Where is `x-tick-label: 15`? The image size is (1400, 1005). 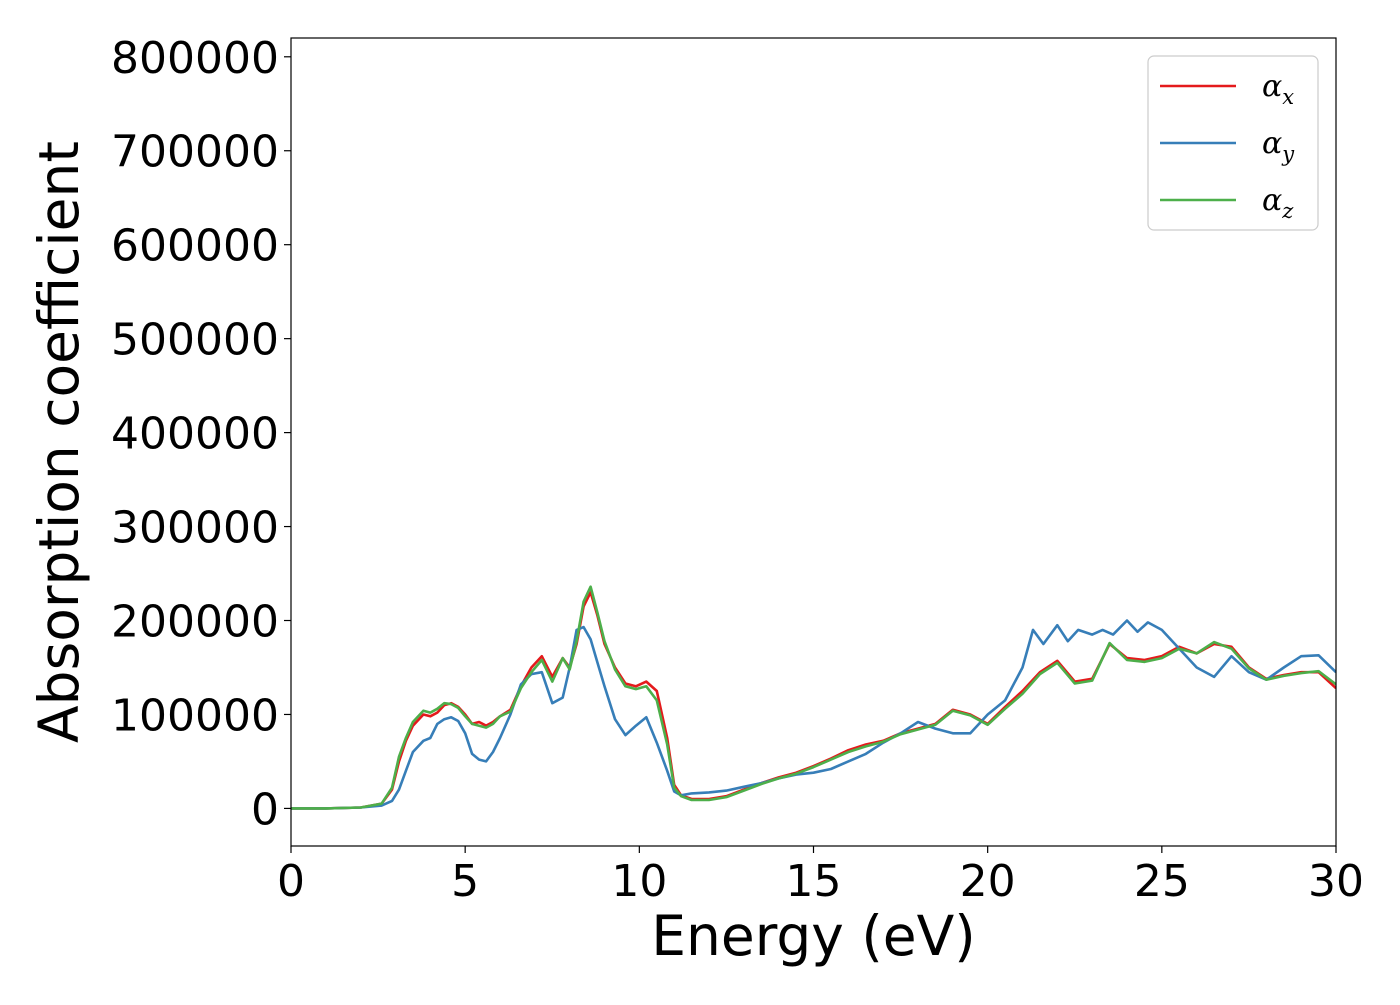 x-tick-label: 15 is located at coordinates (814, 881).